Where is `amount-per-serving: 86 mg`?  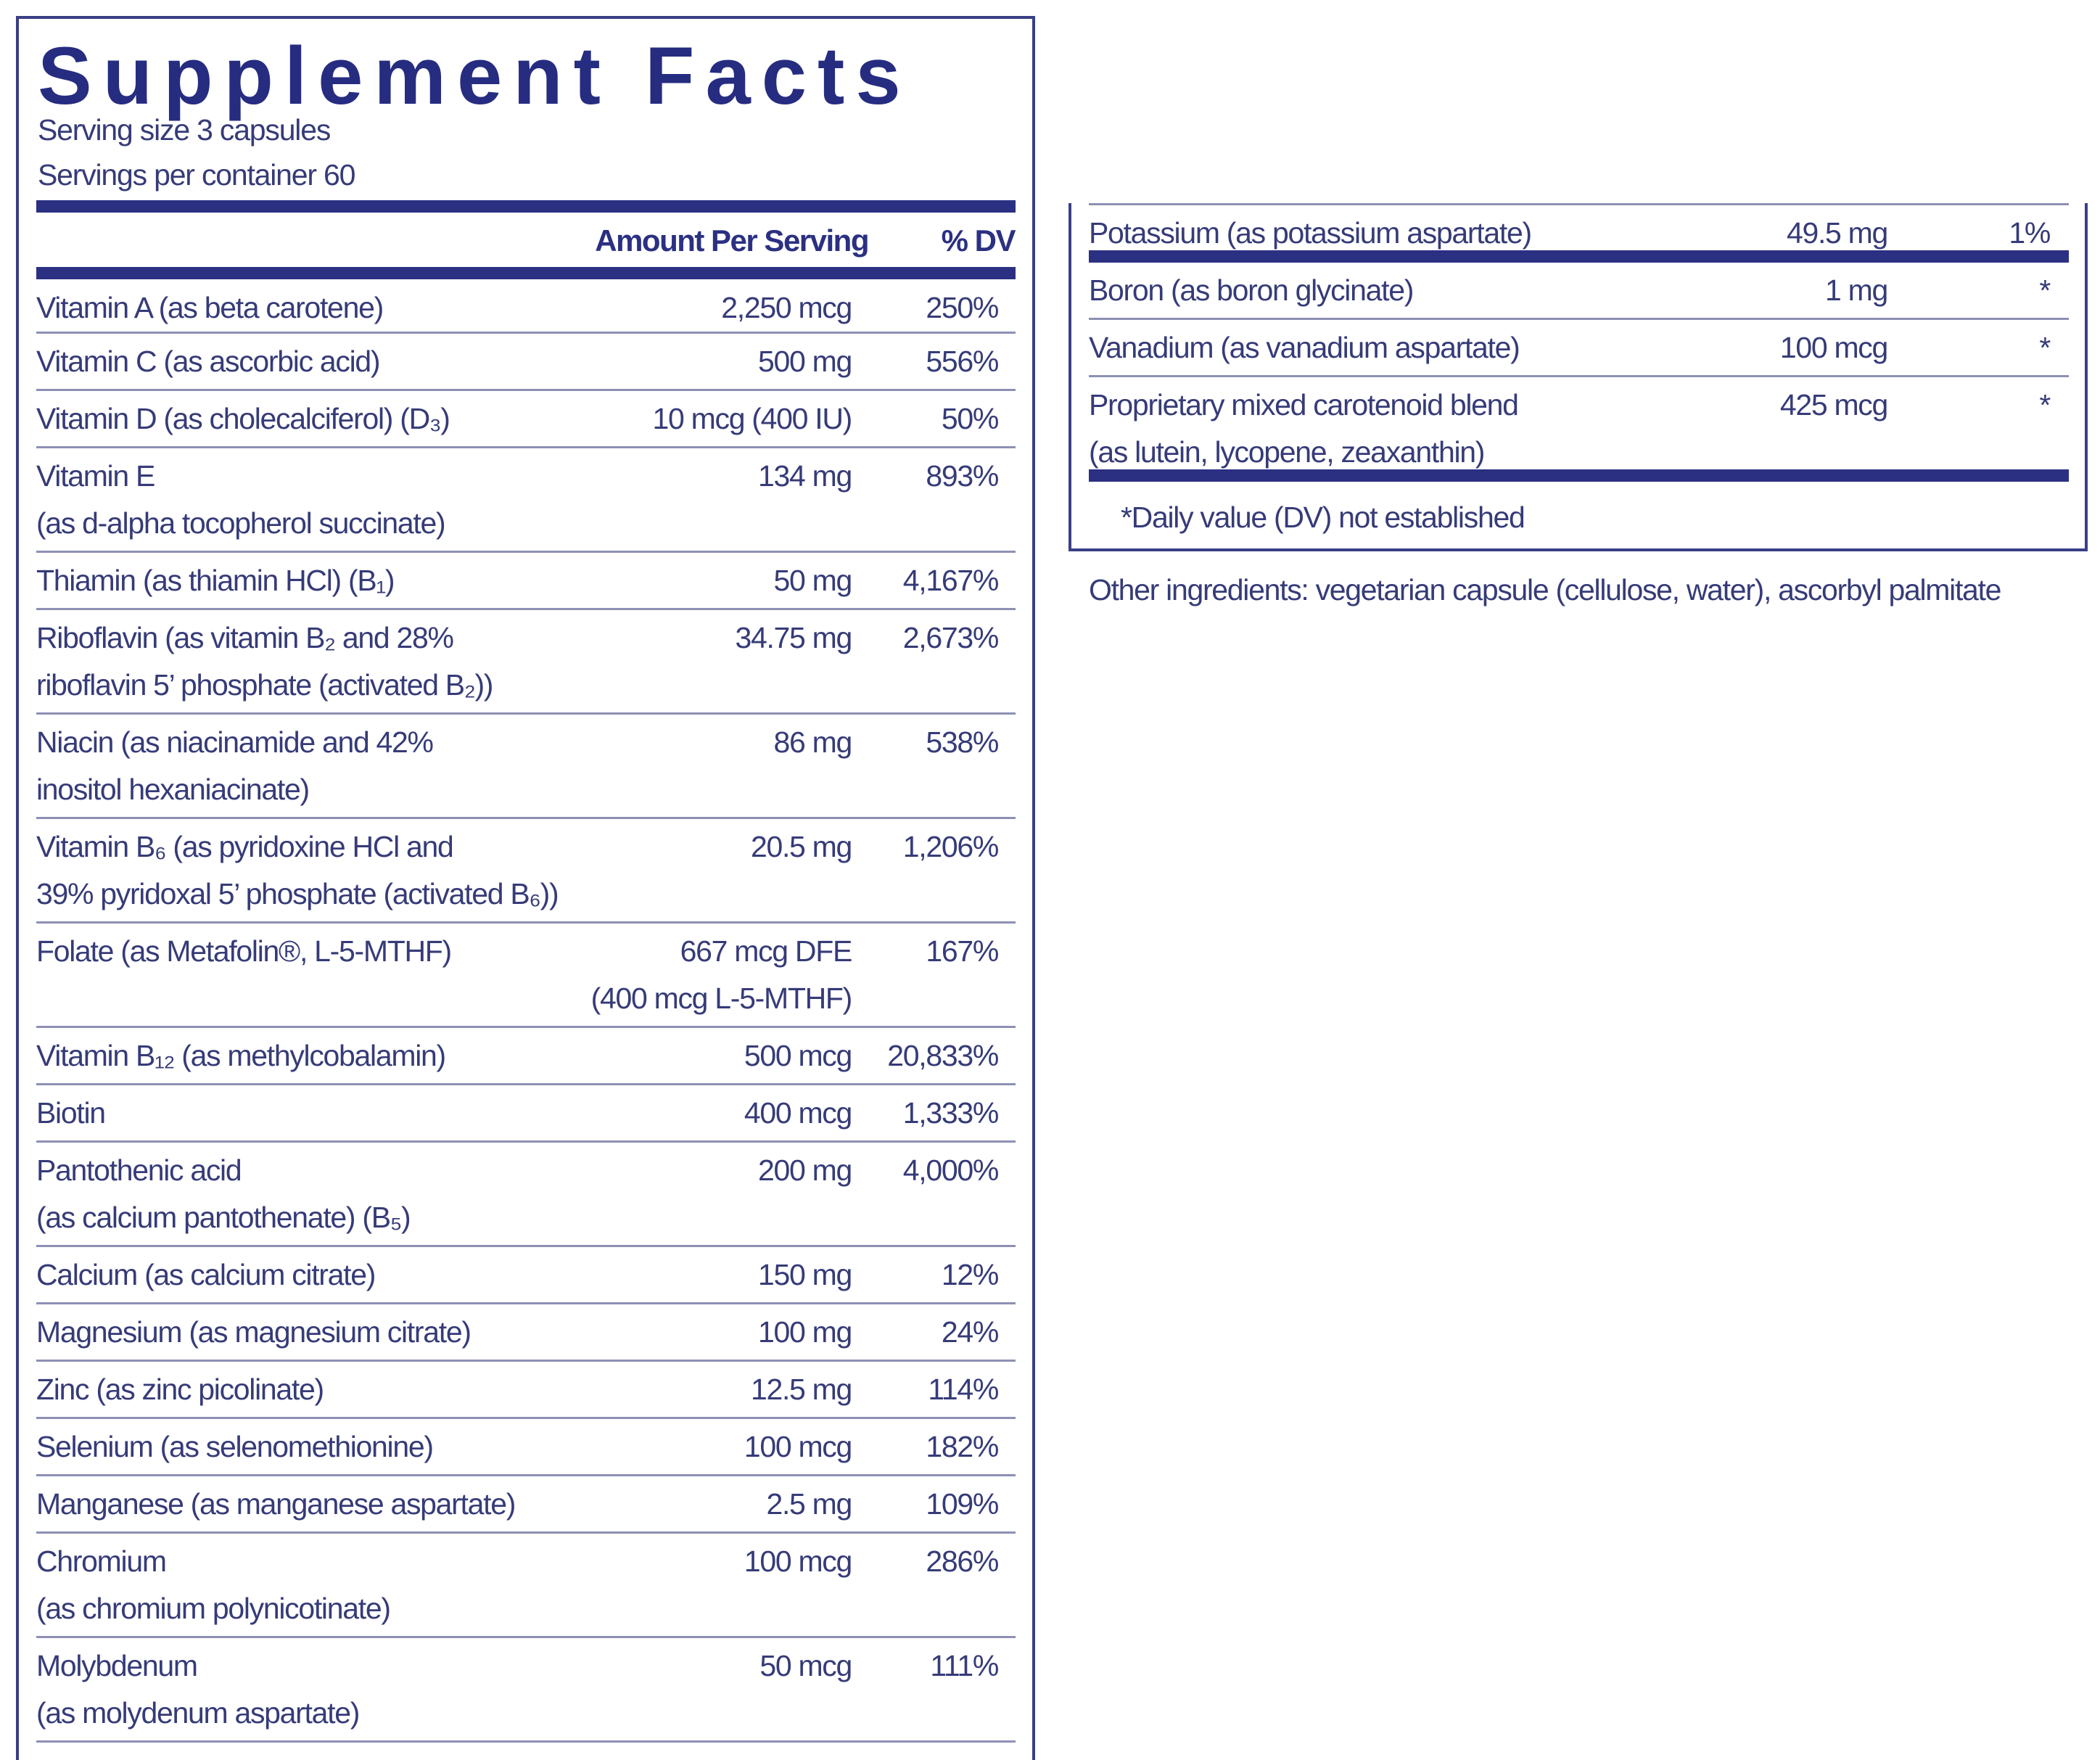
amount-per-serving: 86 mg is located at coordinates (813, 742).